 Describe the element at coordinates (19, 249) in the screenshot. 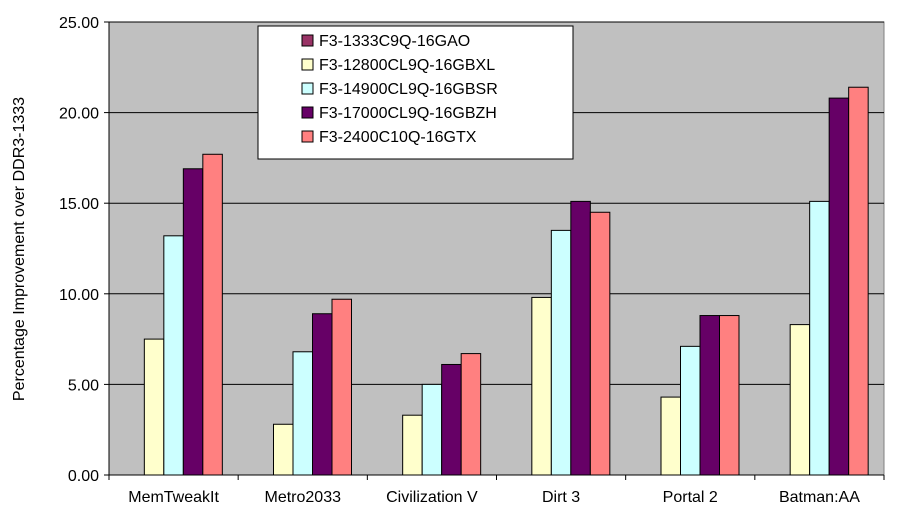

I see `y-axis-title: Percentage Improvement over DDR3-1333` at that location.